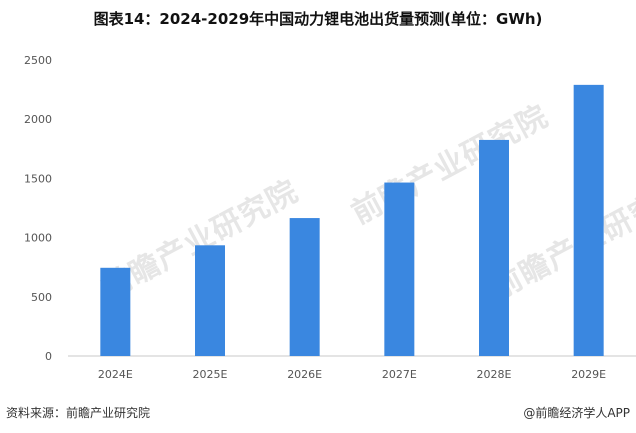  I want to click on y-tick-label: 0, so click(48, 356).